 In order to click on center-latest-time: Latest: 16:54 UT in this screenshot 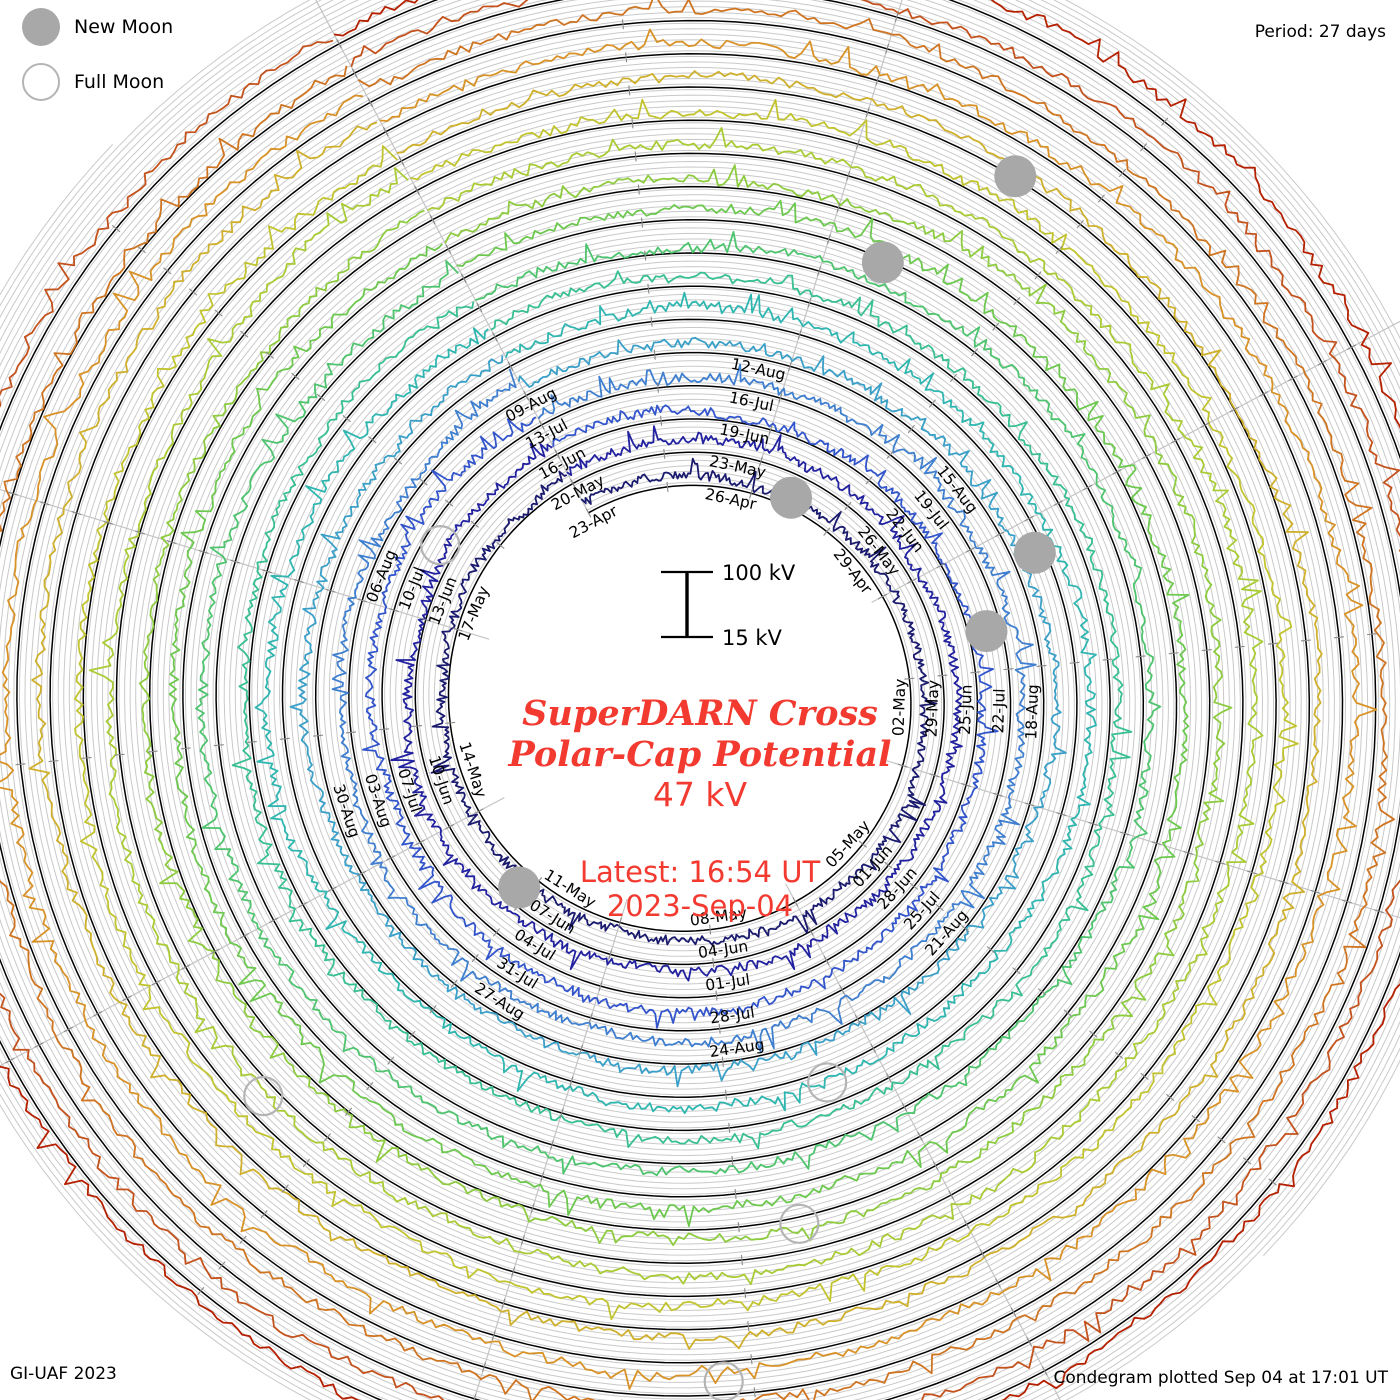, I will do `click(700, 872)`.